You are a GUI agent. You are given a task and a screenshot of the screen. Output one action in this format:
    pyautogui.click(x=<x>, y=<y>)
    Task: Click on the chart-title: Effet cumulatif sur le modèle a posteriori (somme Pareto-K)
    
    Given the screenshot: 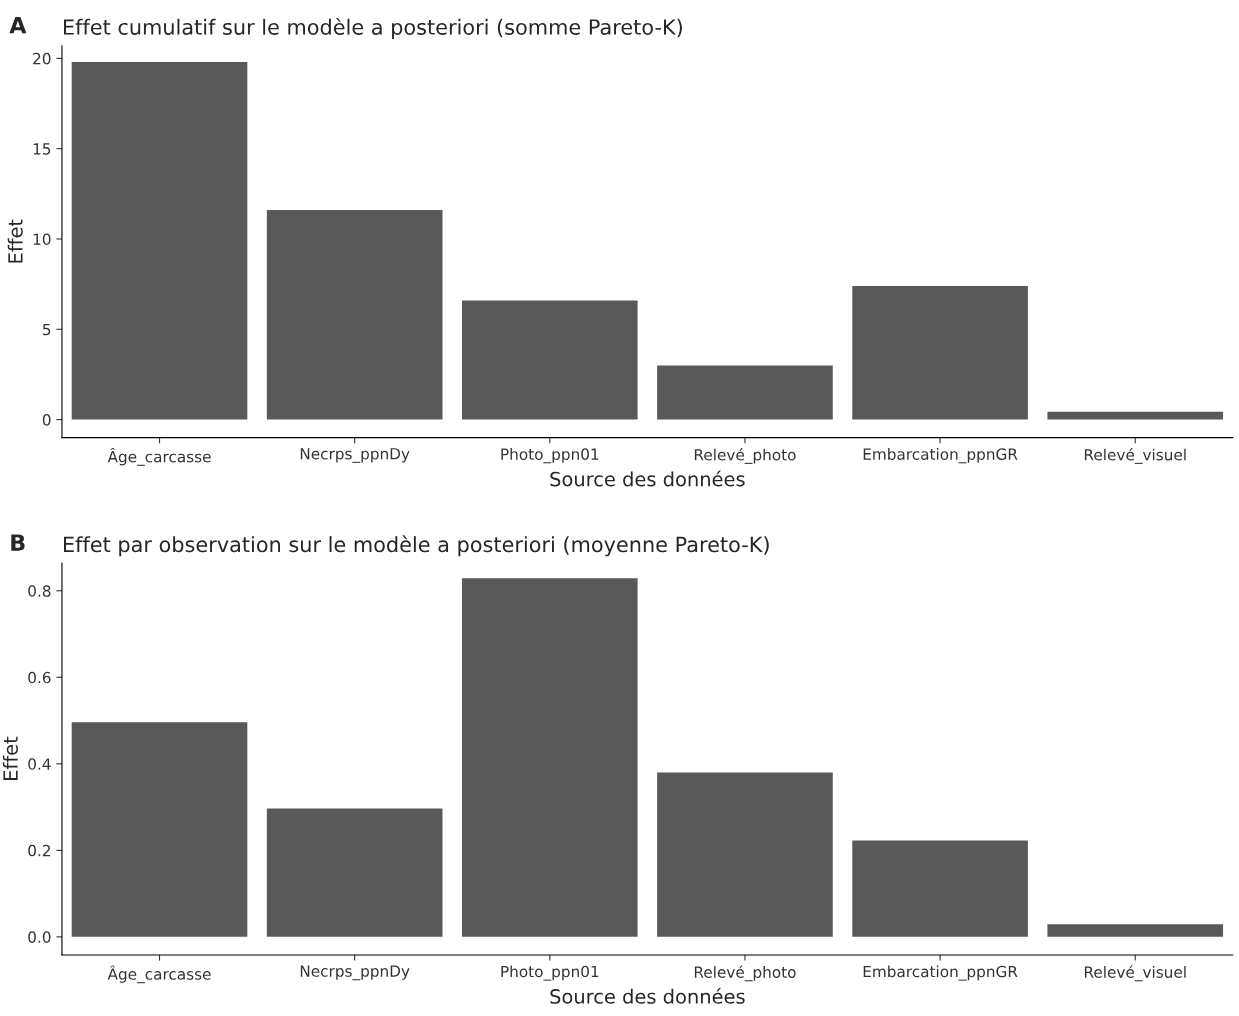 What is the action you would take?
    pyautogui.click(x=372, y=28)
    